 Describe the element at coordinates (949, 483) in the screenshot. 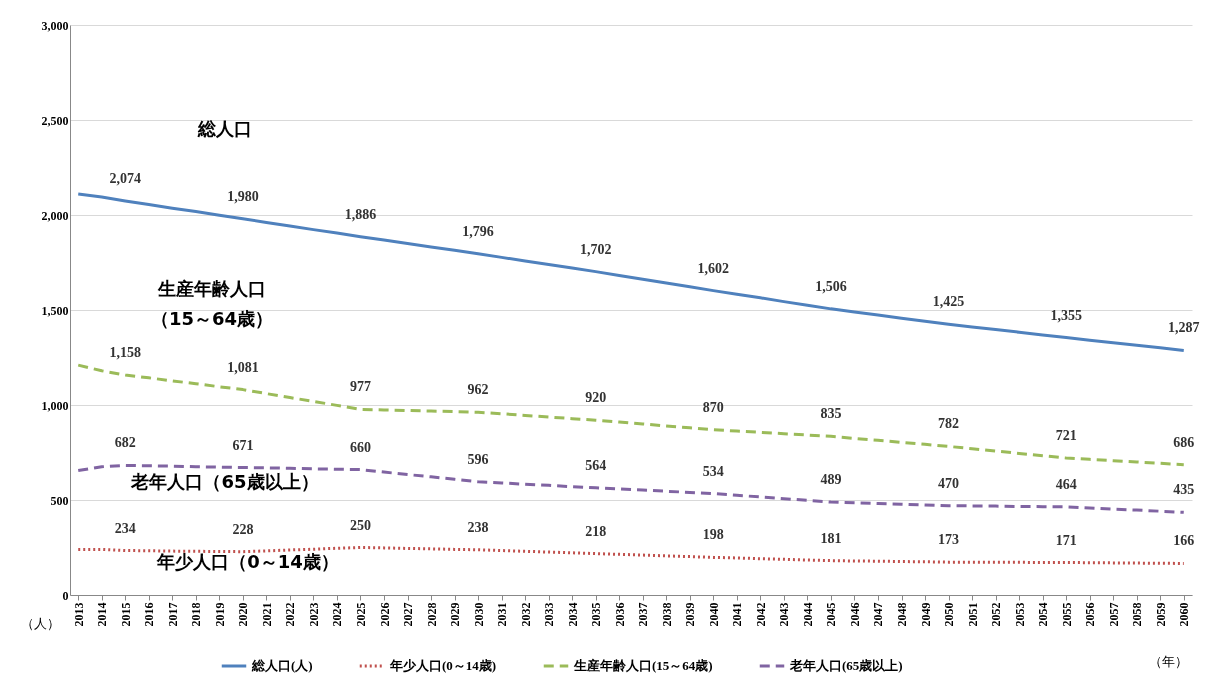

I see `data-label: 470` at that location.